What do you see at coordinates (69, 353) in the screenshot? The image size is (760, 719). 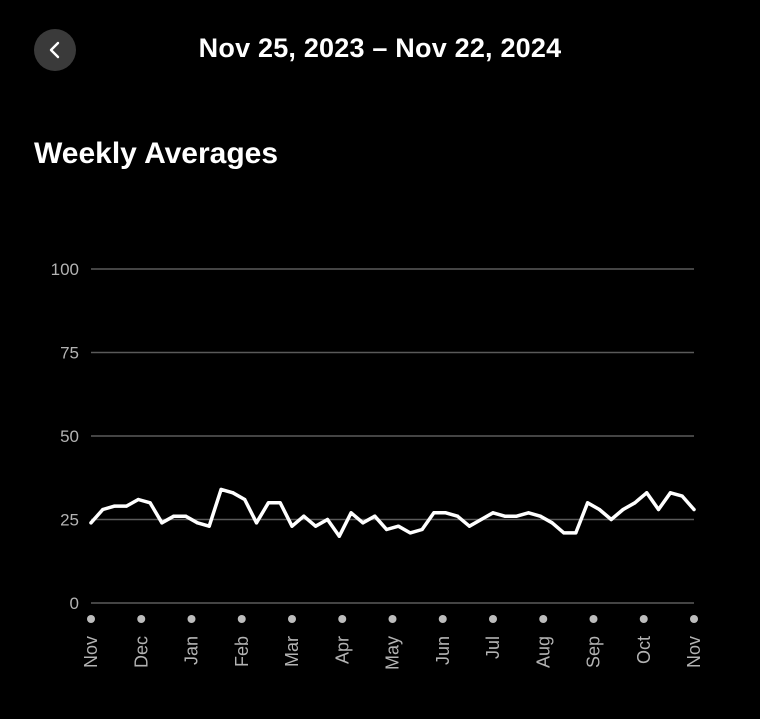 I see `y-tick-label: 75` at bounding box center [69, 353].